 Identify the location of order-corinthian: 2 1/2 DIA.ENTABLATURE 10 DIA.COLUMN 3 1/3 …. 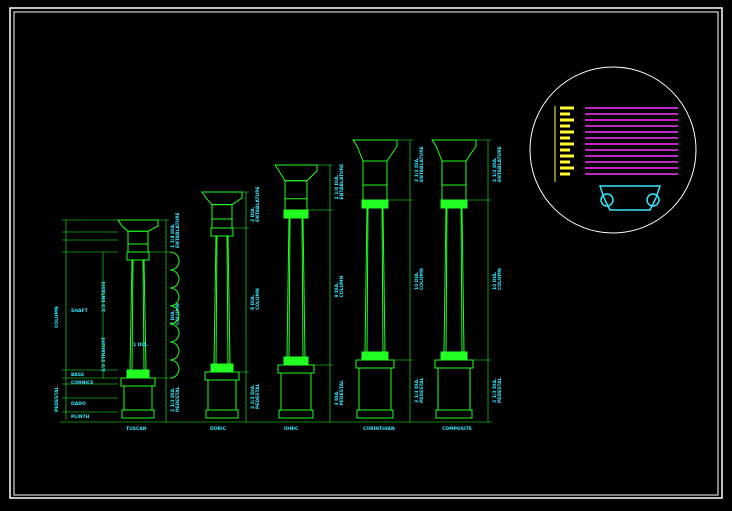
(388, 285).